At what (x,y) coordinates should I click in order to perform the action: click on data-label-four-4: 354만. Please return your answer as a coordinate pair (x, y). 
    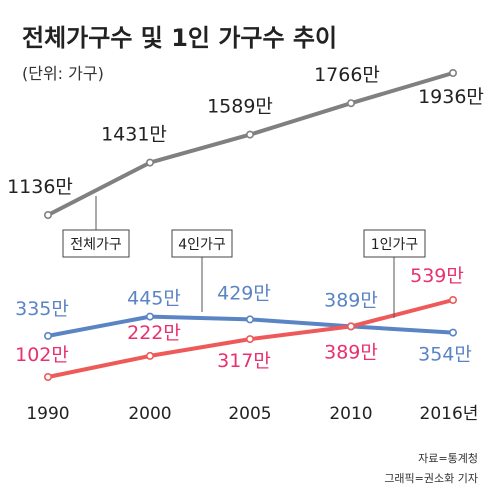
    Looking at the image, I should click on (445, 355).